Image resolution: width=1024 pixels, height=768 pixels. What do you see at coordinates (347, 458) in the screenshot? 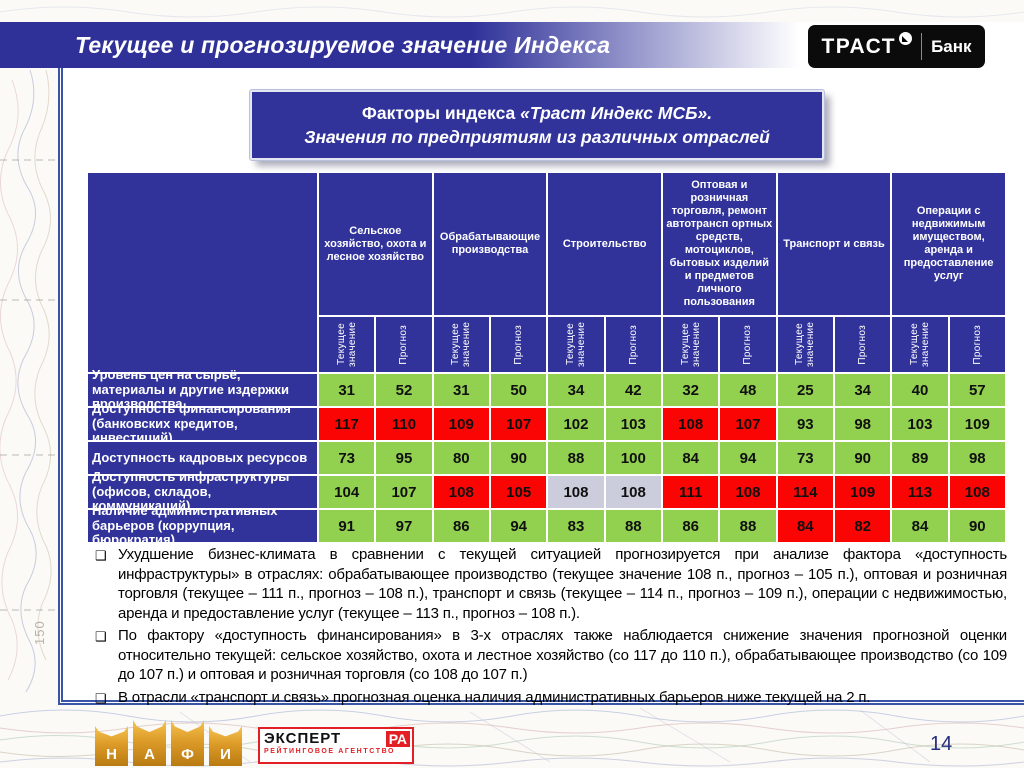
I see `value-cell-r3-c1: 73` at bounding box center [347, 458].